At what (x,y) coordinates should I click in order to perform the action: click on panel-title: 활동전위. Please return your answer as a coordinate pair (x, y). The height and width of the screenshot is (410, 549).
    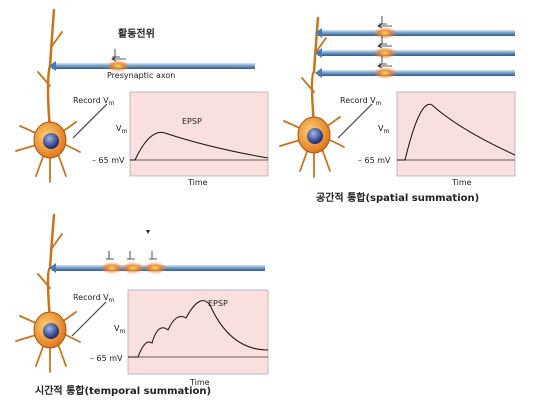
    Looking at the image, I should click on (136, 33).